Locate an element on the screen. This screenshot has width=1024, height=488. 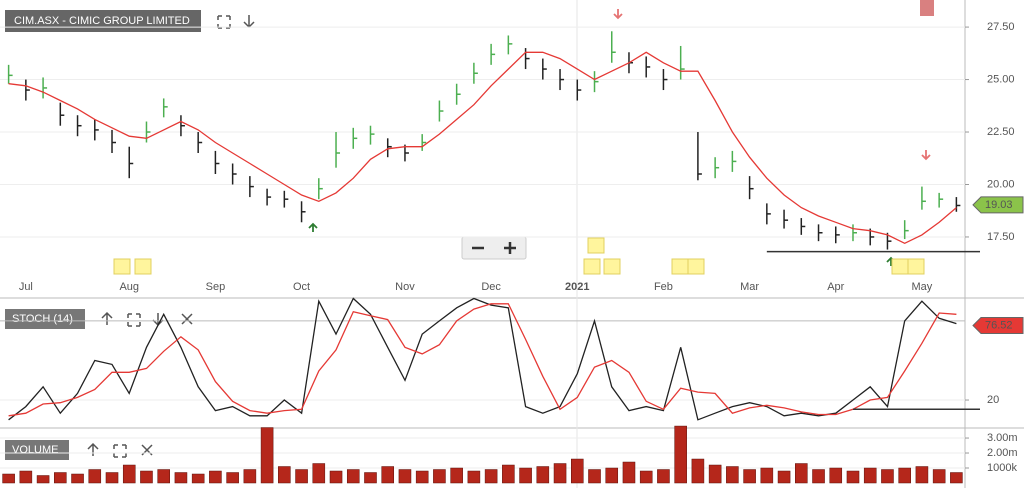
x-tick-label: Dec is located at coordinates (491, 287).